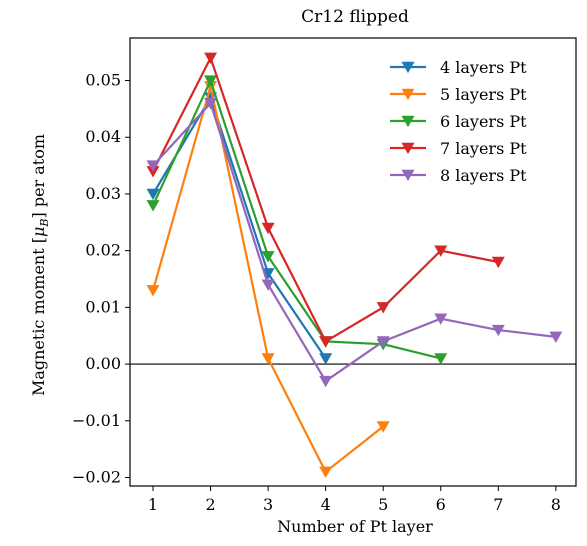  I want to click on x-tick-label: 5, so click(383, 504).